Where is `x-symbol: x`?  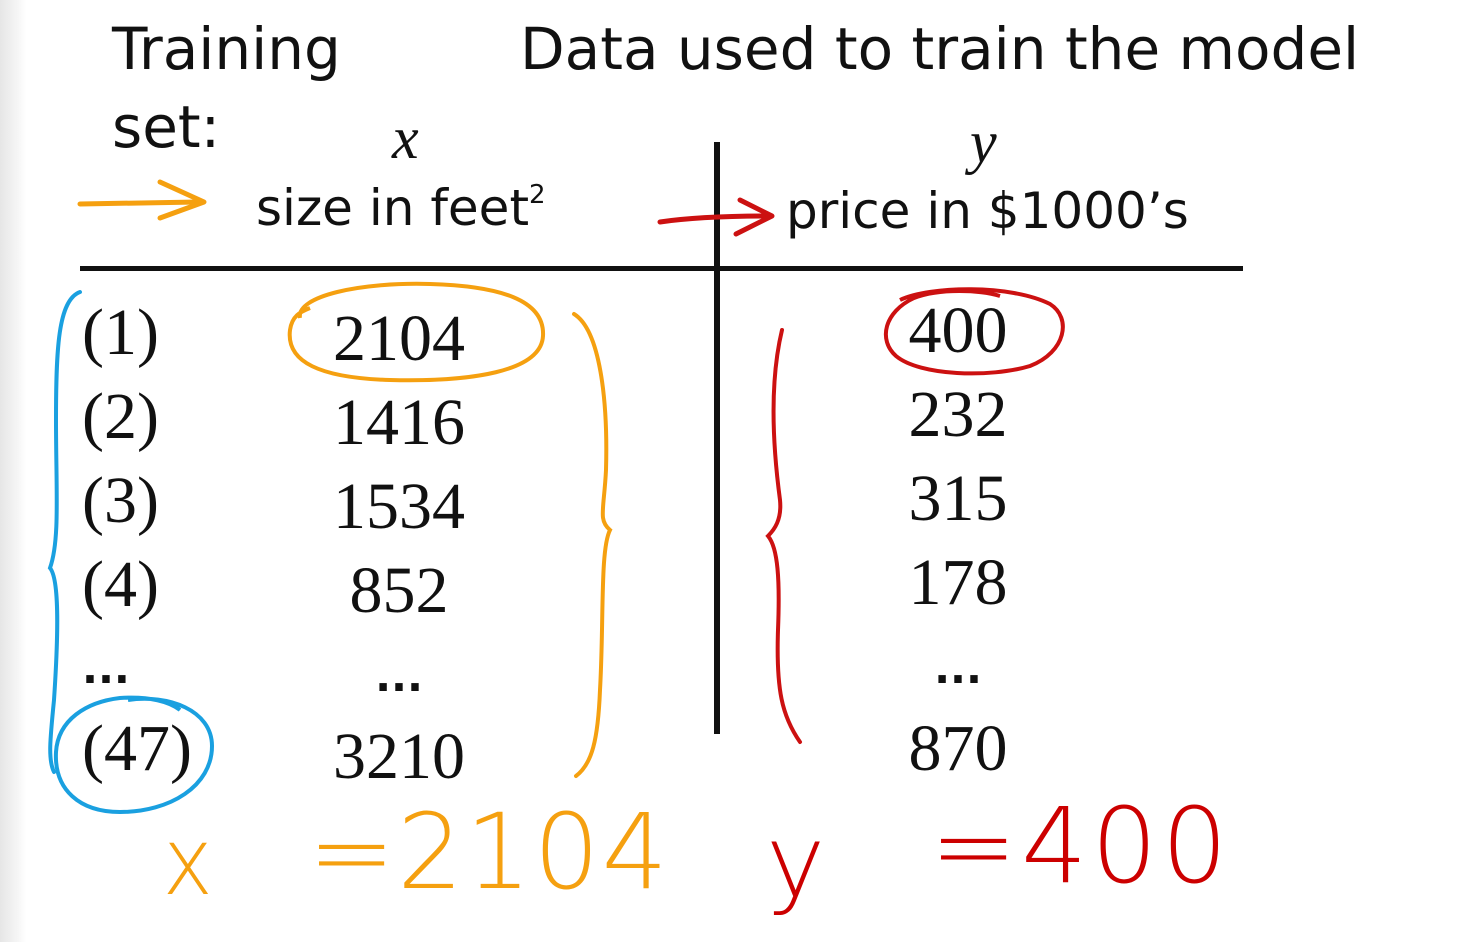 x-symbol: x is located at coordinates (405, 138).